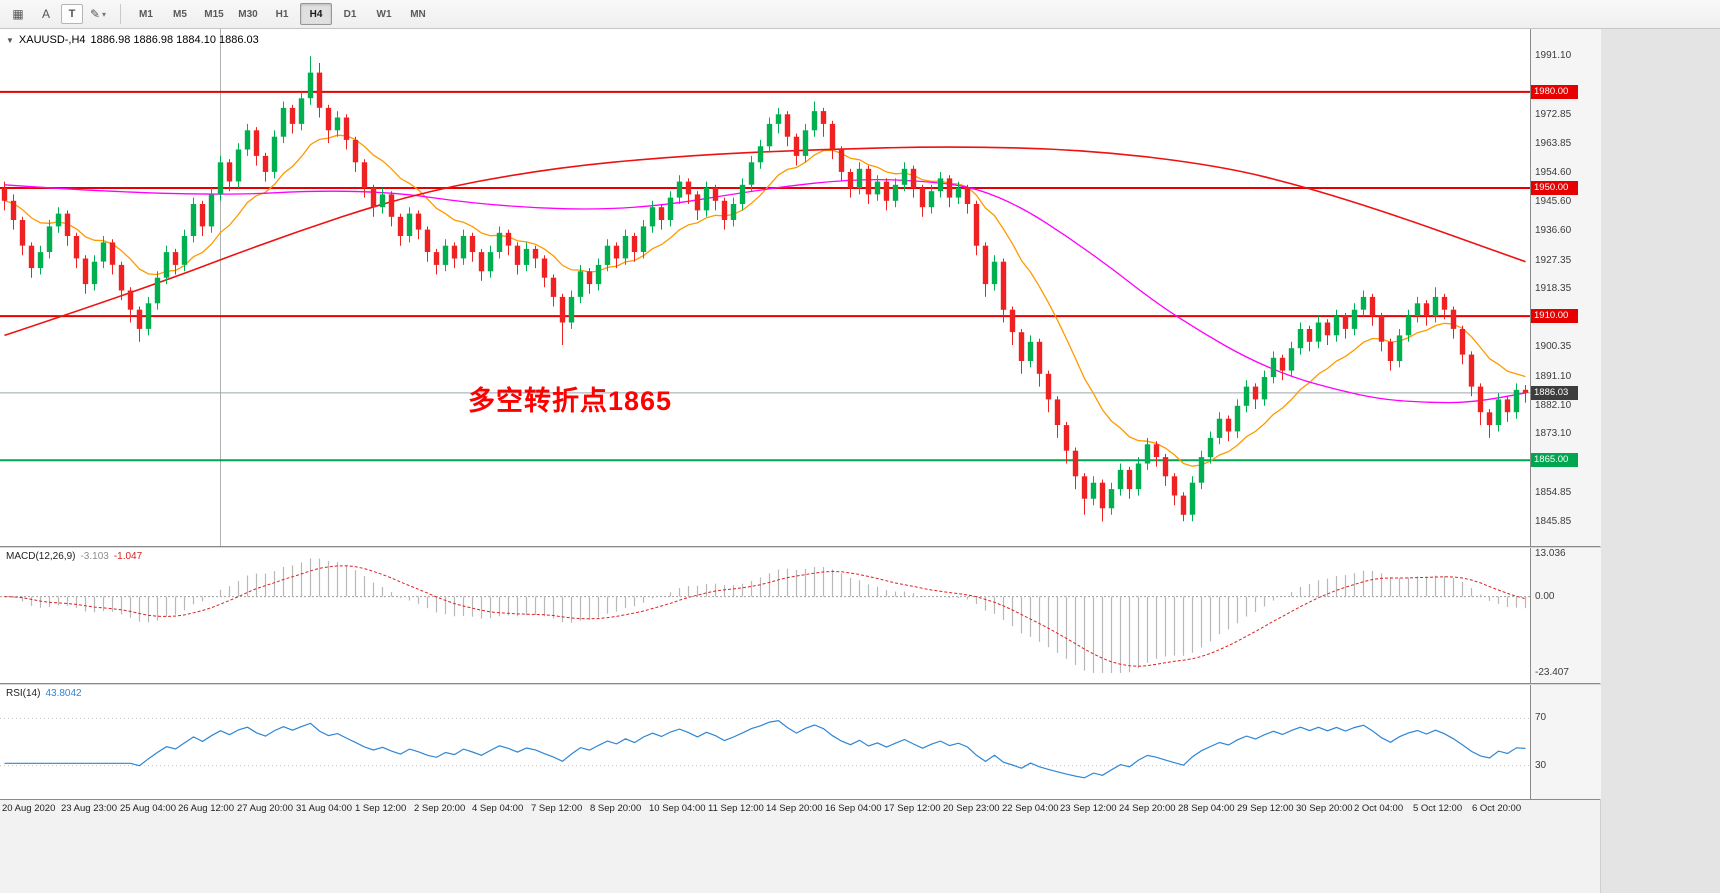 Image resolution: width=1720 pixels, height=893 pixels. What do you see at coordinates (89, 808) in the screenshot?
I see `date-axis-label: 23 Aug 23:00` at bounding box center [89, 808].